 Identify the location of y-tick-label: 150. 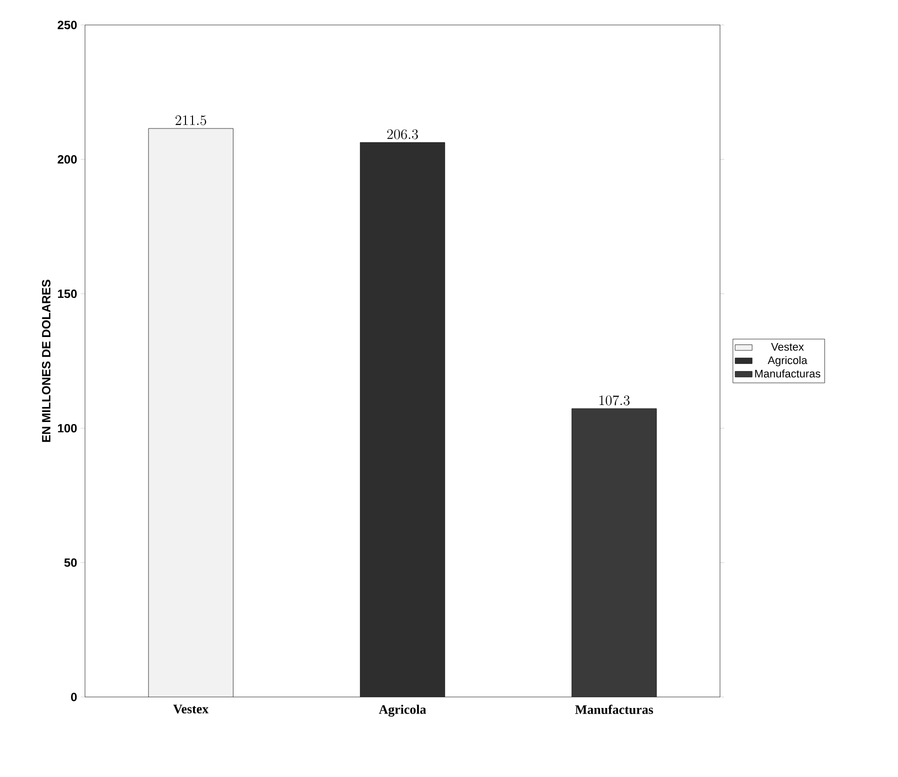
(67, 294).